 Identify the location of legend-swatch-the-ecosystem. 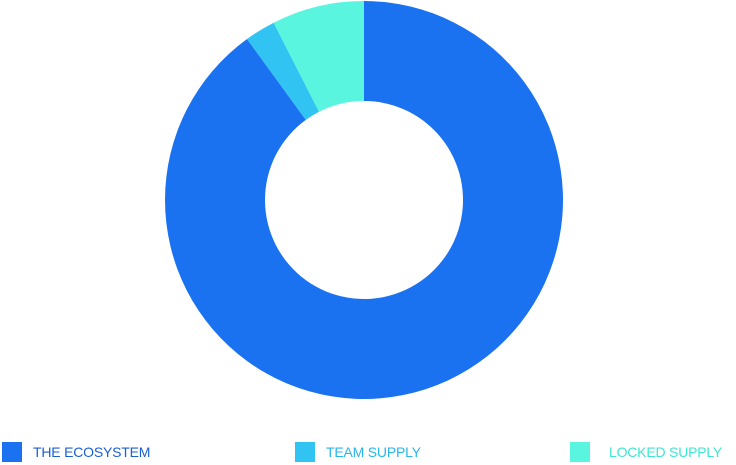
(12, 452).